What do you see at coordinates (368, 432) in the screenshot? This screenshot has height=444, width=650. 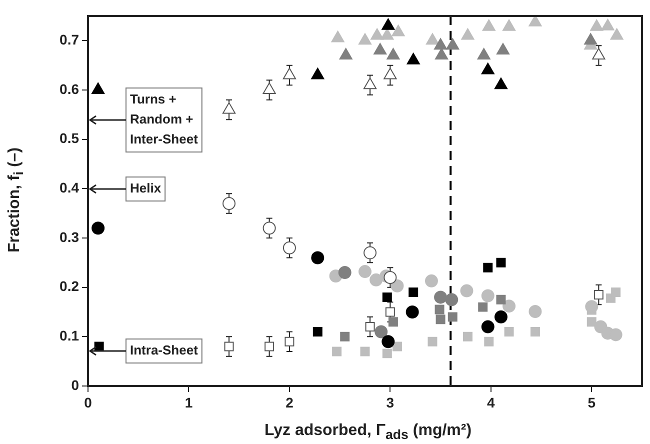 I see `x-axis-title: Lyz adsorbed, Γ$_{ads}$ (mg/m²)` at bounding box center [368, 432].